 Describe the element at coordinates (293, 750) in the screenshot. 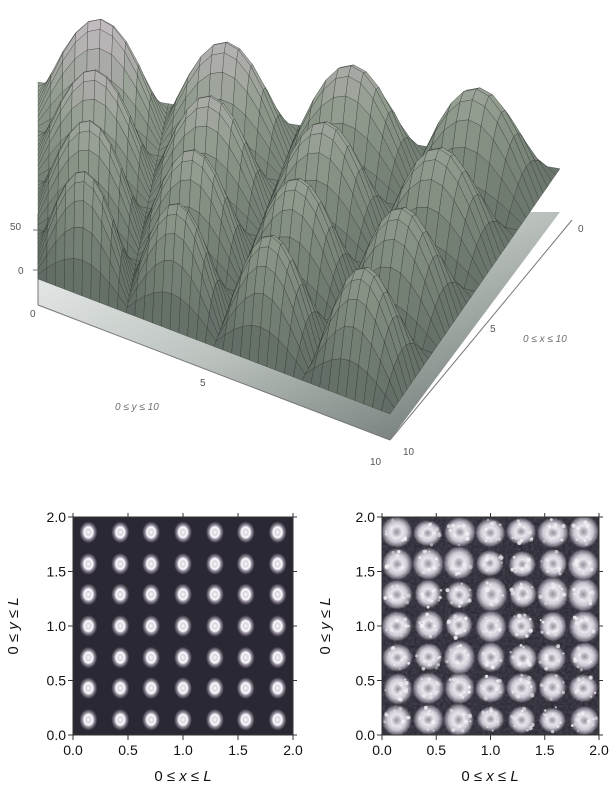

I see `x-tick-label: 2.0` at that location.